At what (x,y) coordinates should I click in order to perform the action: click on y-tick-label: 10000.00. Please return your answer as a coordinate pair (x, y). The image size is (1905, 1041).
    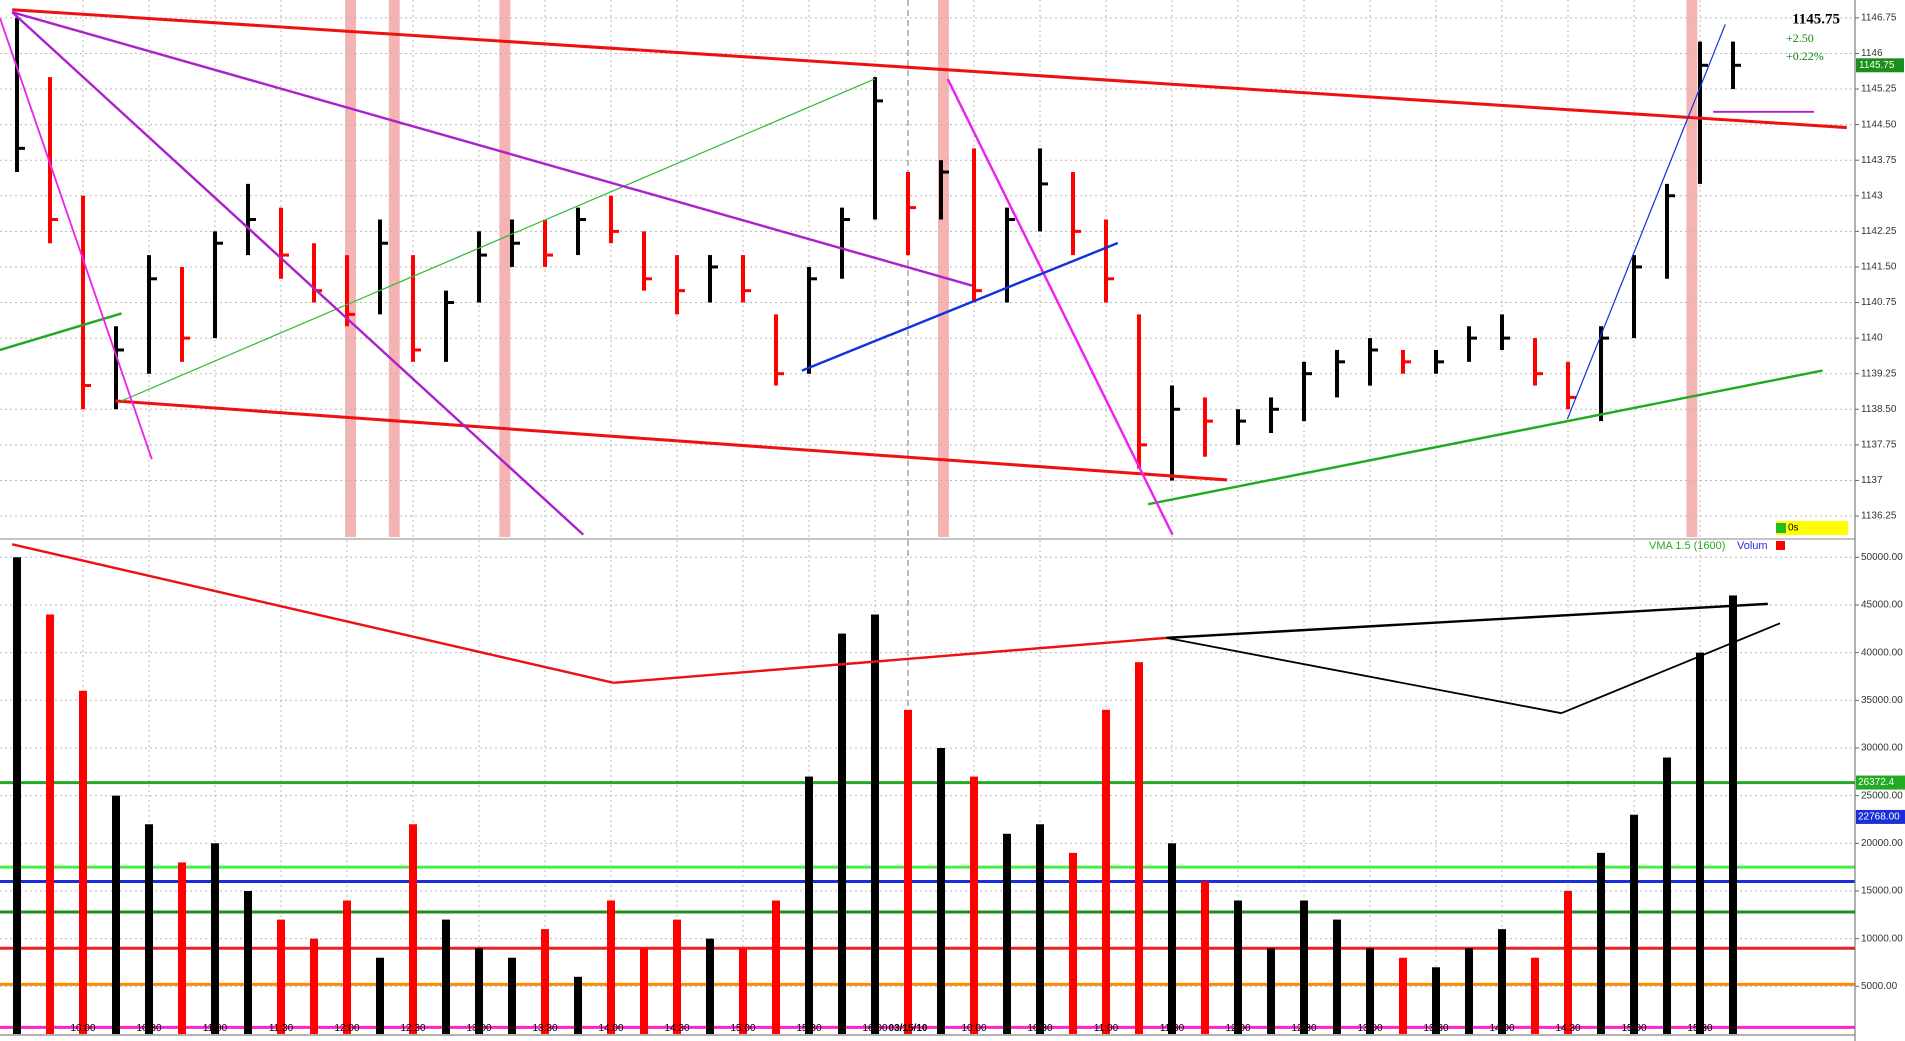
    Looking at the image, I should click on (1882, 938).